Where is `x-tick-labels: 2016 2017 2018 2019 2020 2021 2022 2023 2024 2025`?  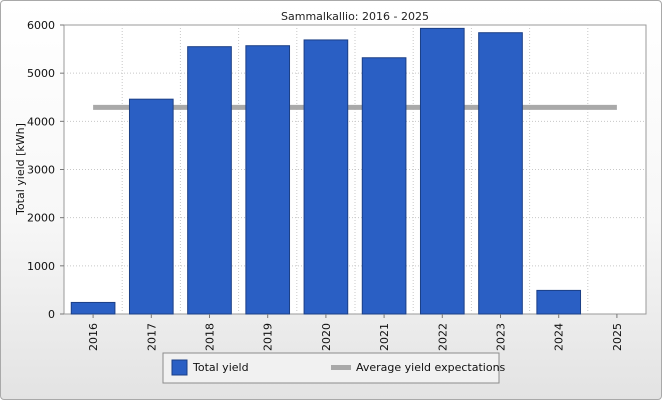
x-tick-labels: 2016 2017 2018 2019 2020 2021 2022 2023 2024 2025 is located at coordinates (355, 332).